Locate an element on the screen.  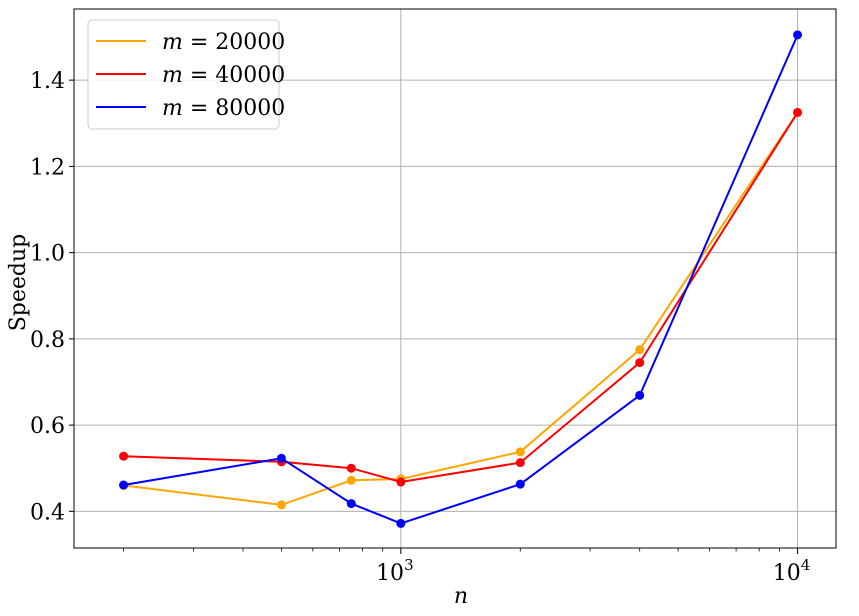
legend-entry: m = 20000 is located at coordinates (223, 42).